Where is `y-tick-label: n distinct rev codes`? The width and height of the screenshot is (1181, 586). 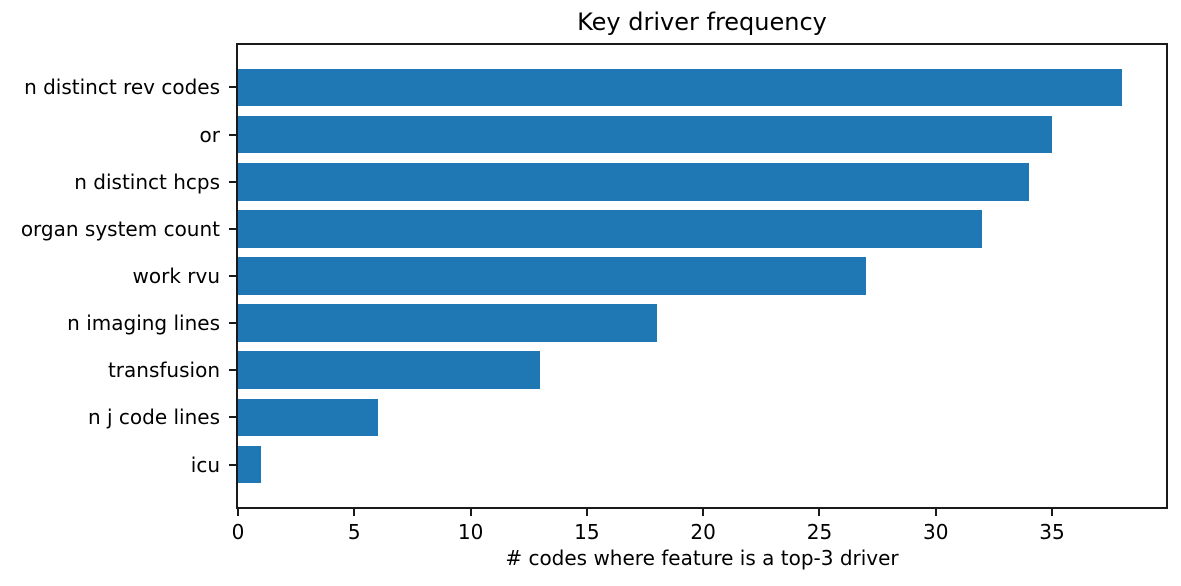 y-tick-label: n distinct rev codes is located at coordinates (122, 87).